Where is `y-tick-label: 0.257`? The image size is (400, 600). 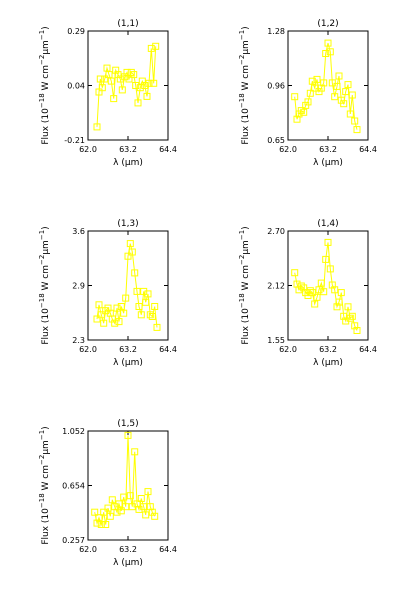
y-tick-label: 0.257 is located at coordinates (73, 540).